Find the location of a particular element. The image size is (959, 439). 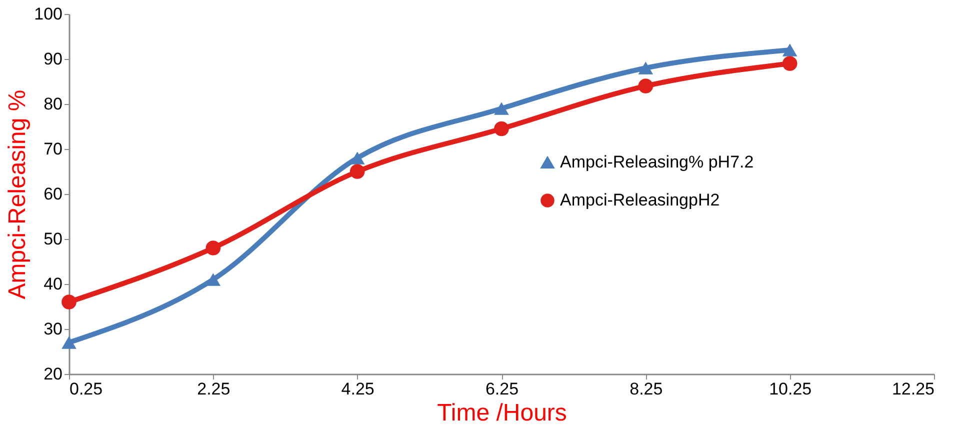

y-tick-label: 60 is located at coordinates (53, 194).